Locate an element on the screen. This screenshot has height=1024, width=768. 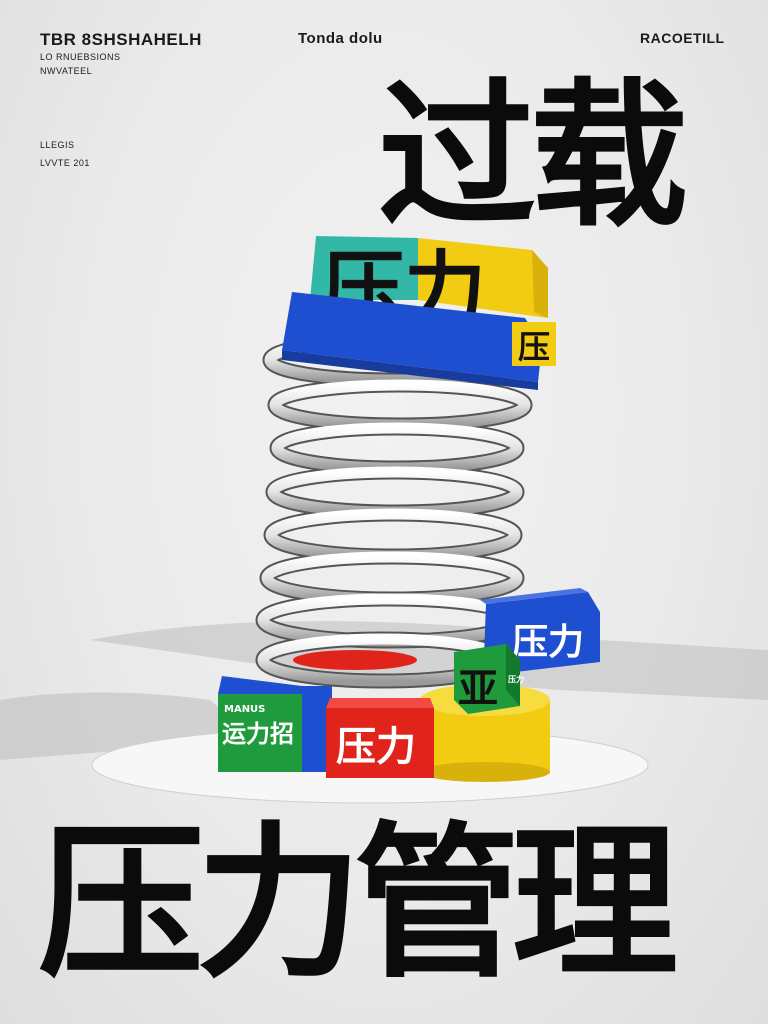
header-line-2: NWVATEEL is located at coordinates (66, 71).